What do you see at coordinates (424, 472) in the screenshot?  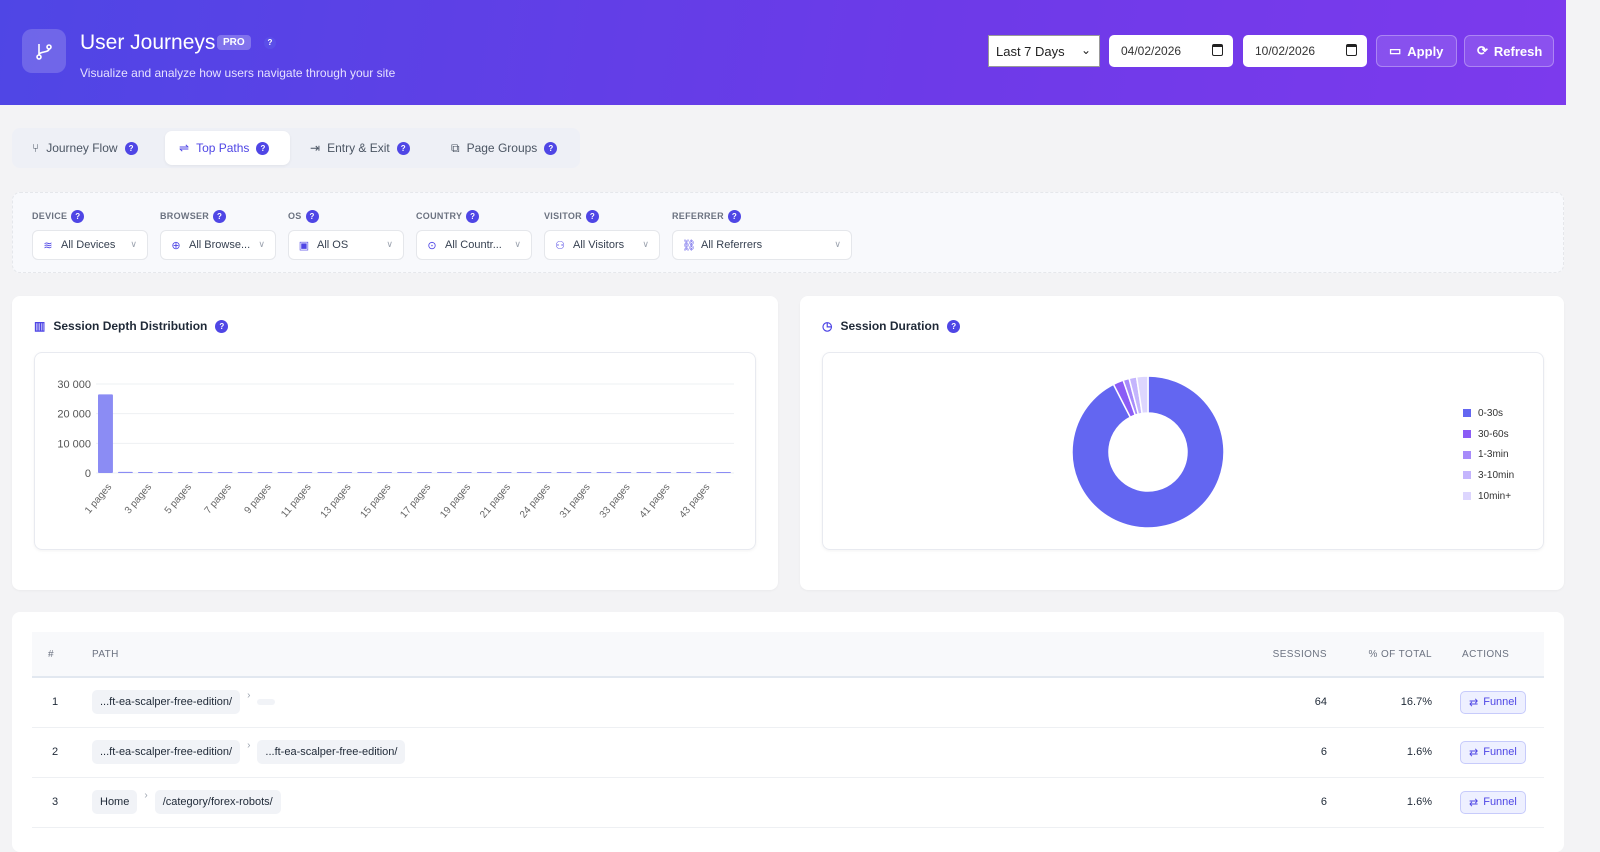 I see `bar-17-pages` at bounding box center [424, 472].